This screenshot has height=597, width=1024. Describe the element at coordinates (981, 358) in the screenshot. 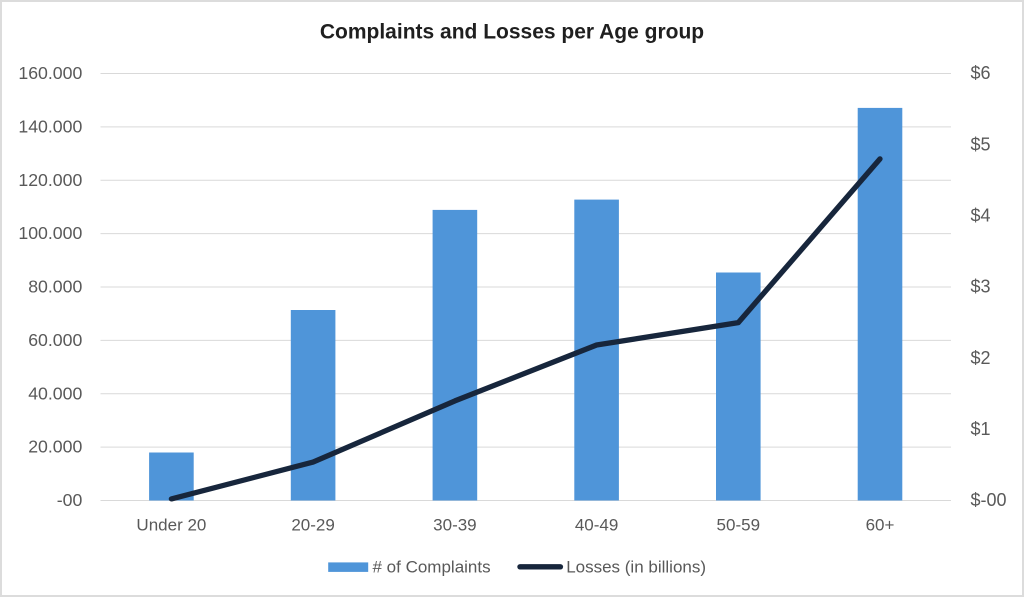

I see `svg-text: $2` at that location.